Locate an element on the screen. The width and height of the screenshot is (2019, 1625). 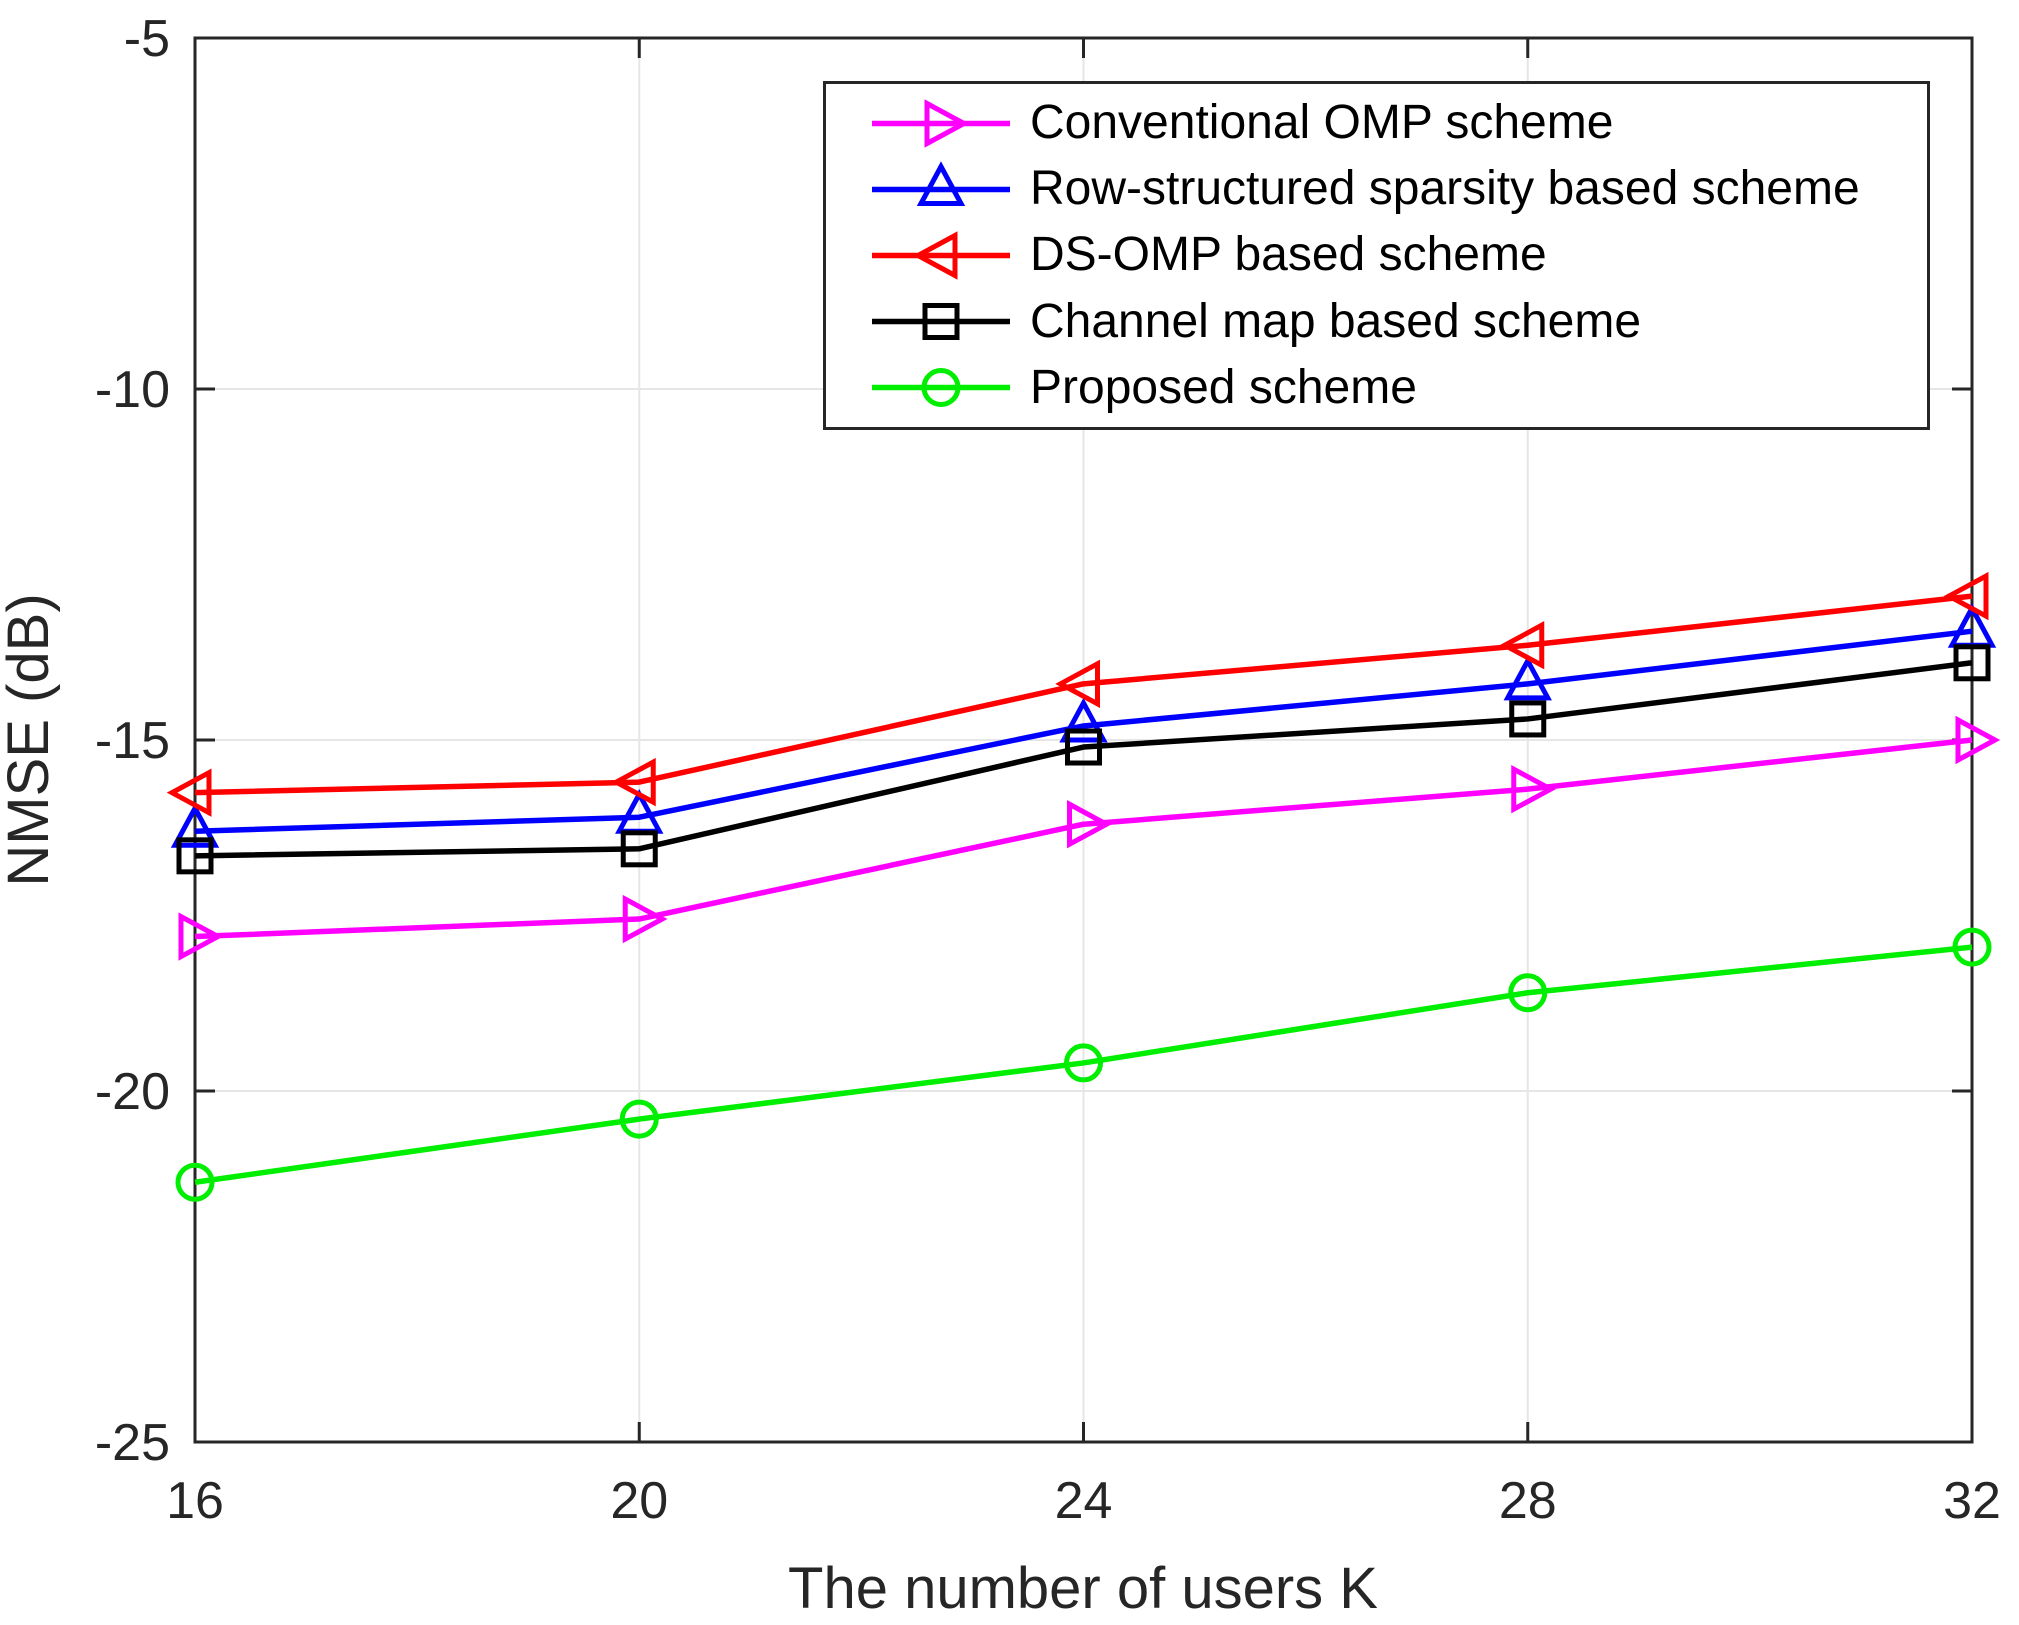
x-tick-label: 28 is located at coordinates (1528, 1501).